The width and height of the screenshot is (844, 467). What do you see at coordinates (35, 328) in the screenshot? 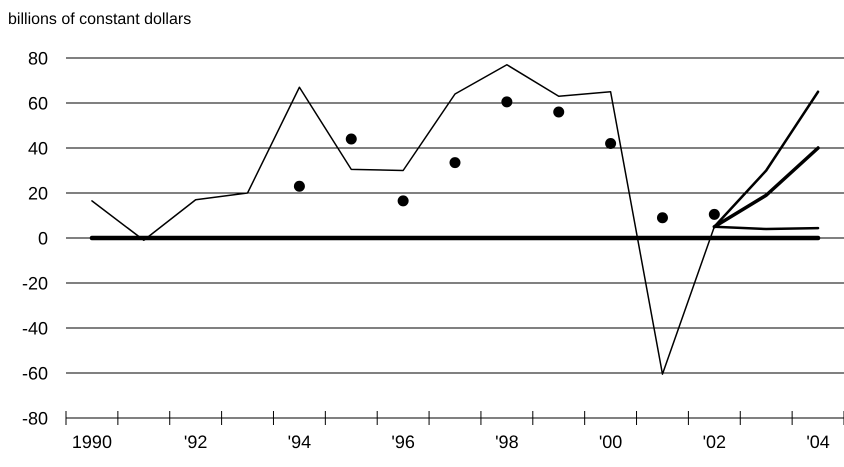
I see `y-tick-label: -40` at bounding box center [35, 328].